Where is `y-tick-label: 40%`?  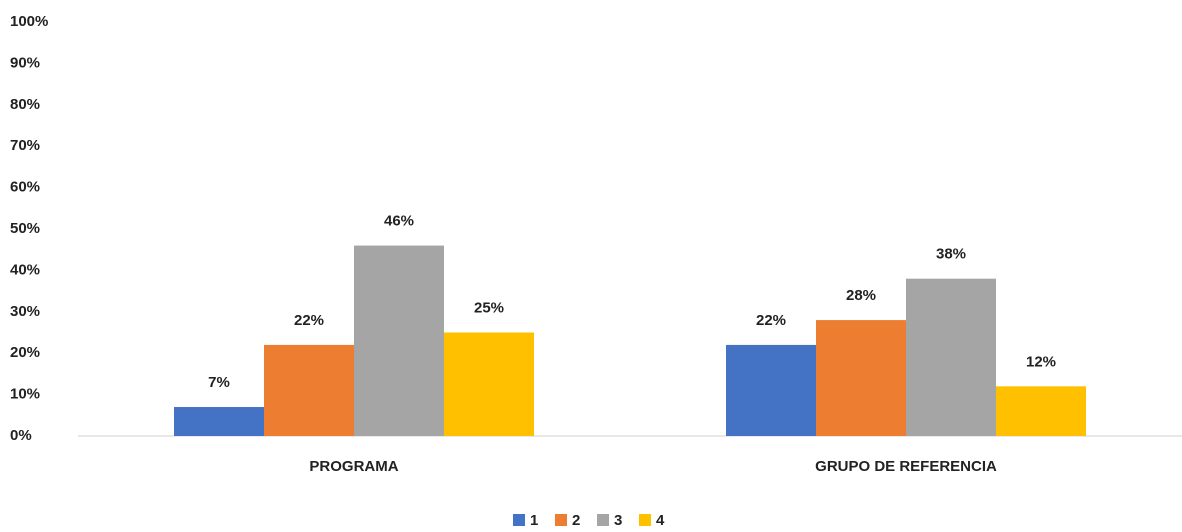
y-tick-label: 40% is located at coordinates (25, 269).